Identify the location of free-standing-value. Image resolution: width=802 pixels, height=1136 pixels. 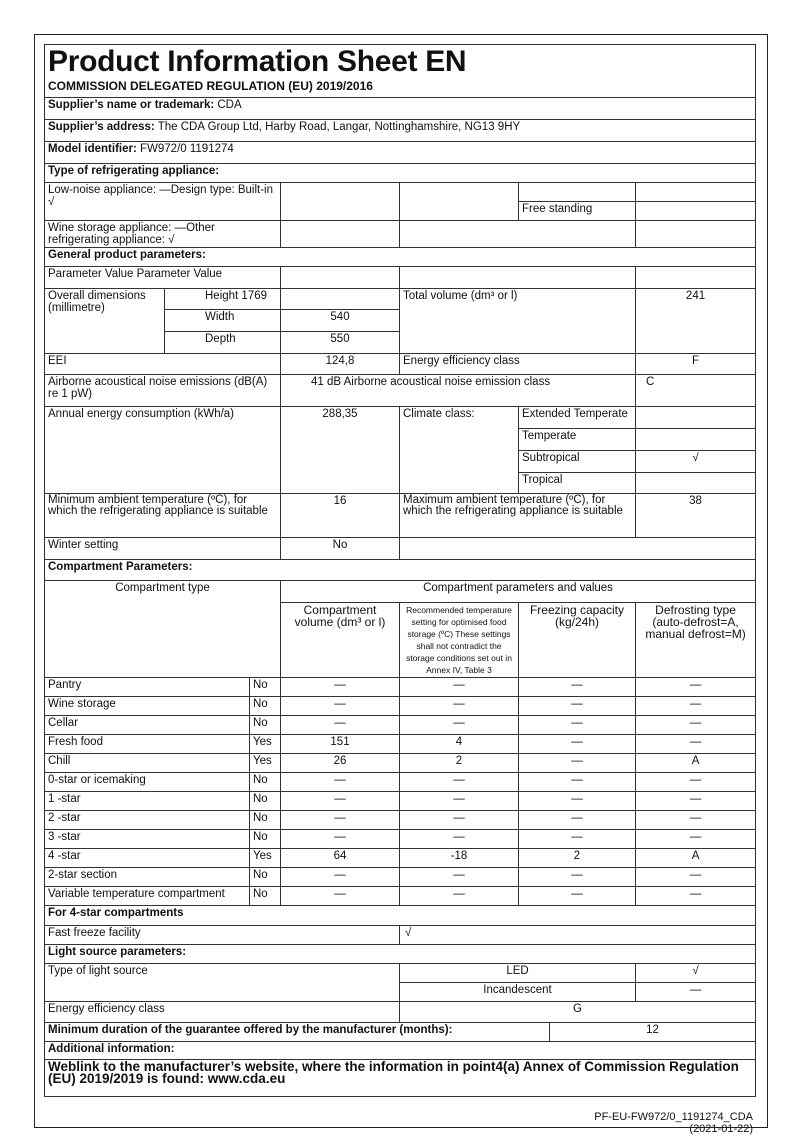
(695, 211).